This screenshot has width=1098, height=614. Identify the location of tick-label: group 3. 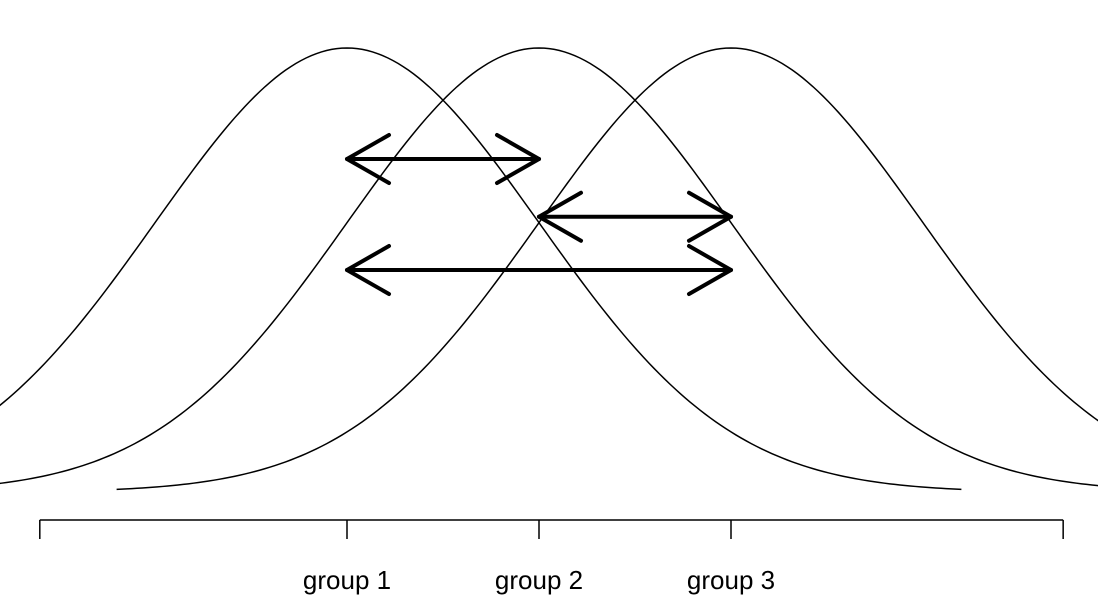
(731, 580).